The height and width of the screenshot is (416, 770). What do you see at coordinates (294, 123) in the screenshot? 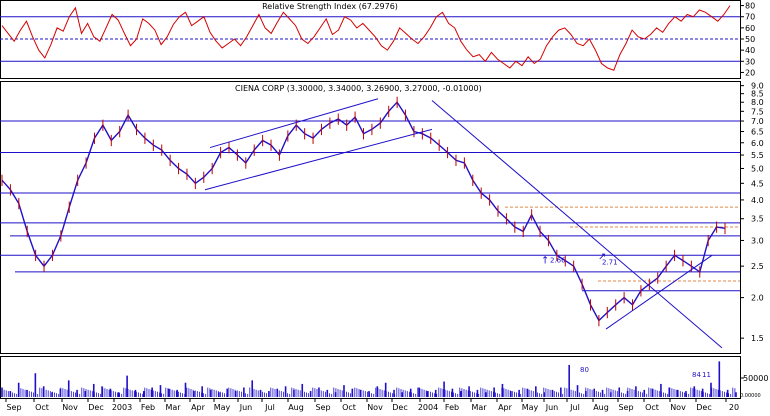
I see `channel-upper-line` at bounding box center [294, 123].